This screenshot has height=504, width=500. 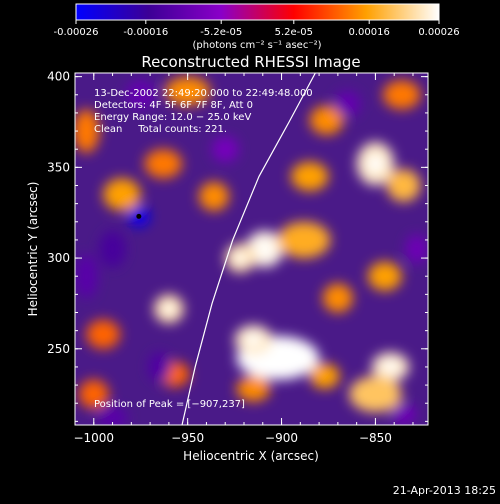 What do you see at coordinates (93, 438) in the screenshot?
I see `x-tick-label: −1000` at bounding box center [93, 438].